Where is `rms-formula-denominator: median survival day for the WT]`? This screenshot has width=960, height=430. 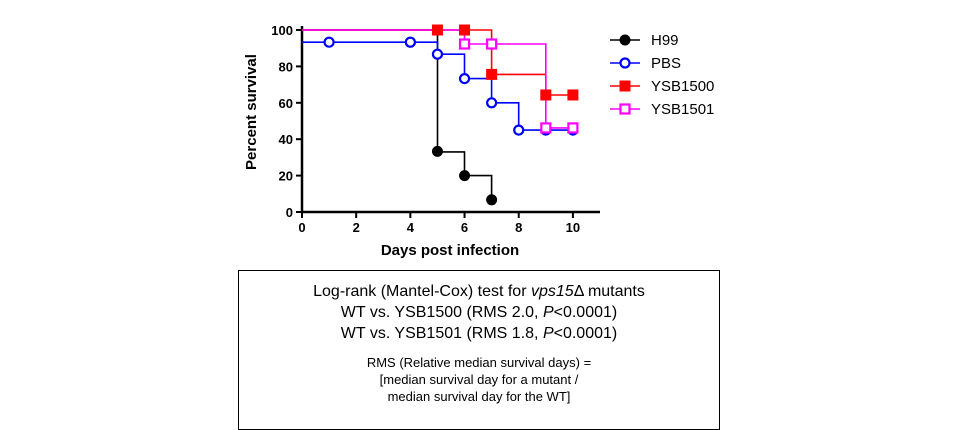 rms-formula-denominator: median survival day for the WT] is located at coordinates (479, 396).